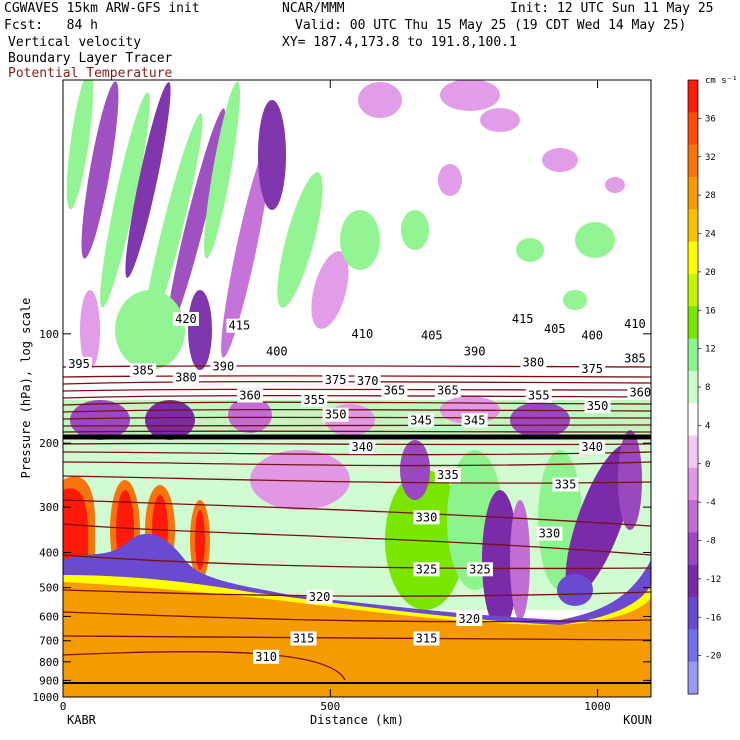 This screenshot has height=740, width=740. I want to click on contour-label: 360, so click(640, 392).